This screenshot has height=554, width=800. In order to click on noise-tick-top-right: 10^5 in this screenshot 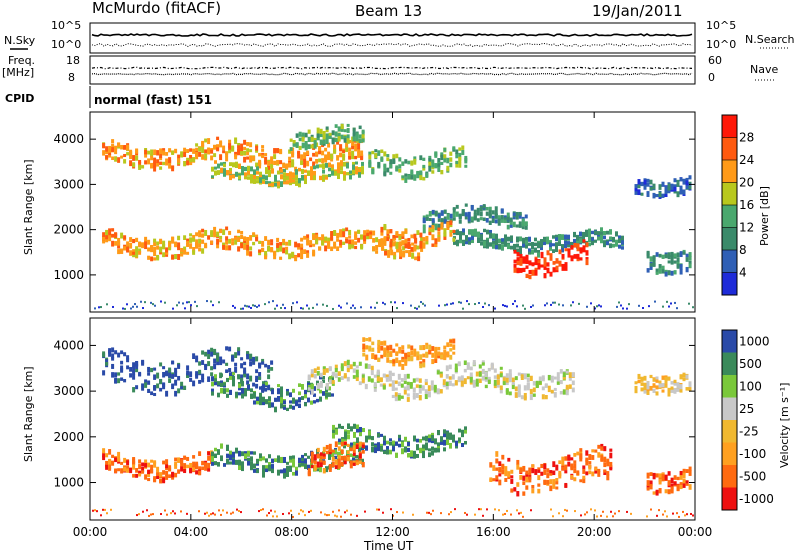, I will do `click(721, 25)`.